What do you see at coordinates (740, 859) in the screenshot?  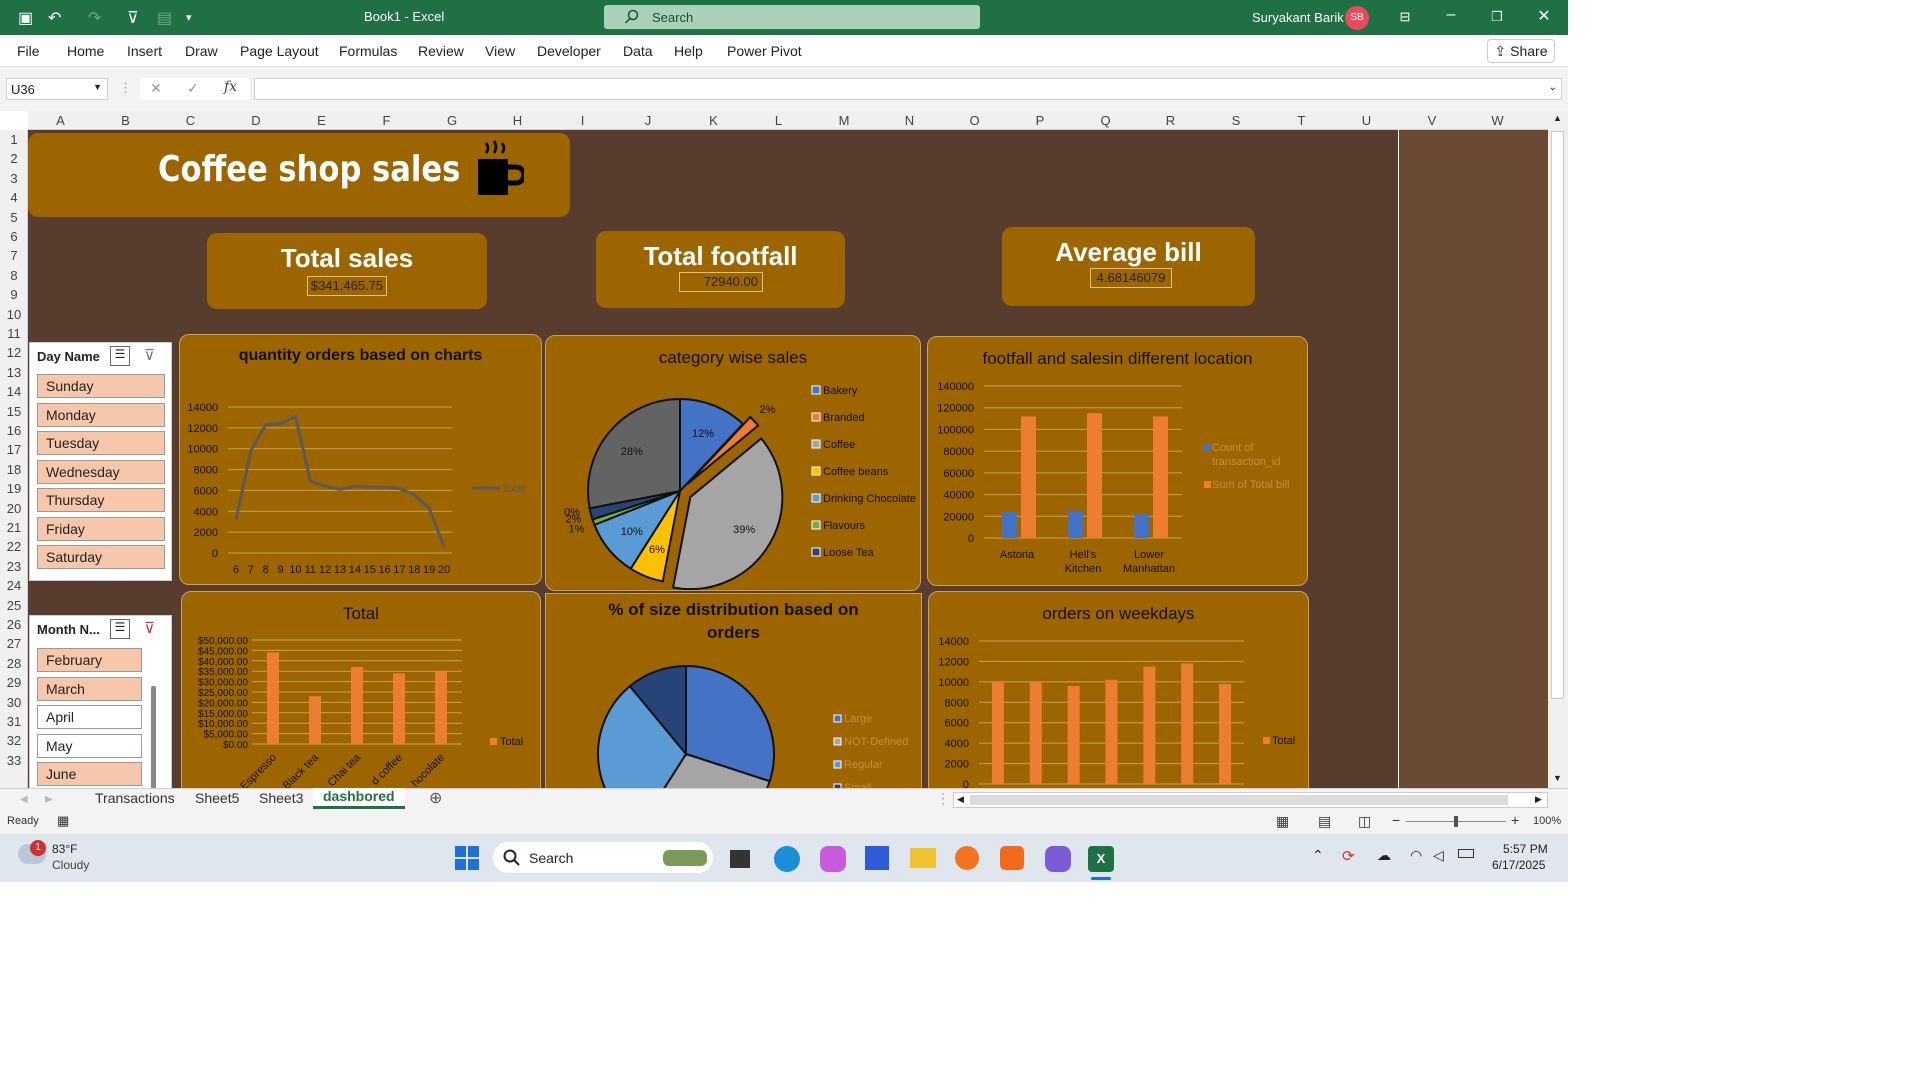 I see `task-view-icon` at bounding box center [740, 859].